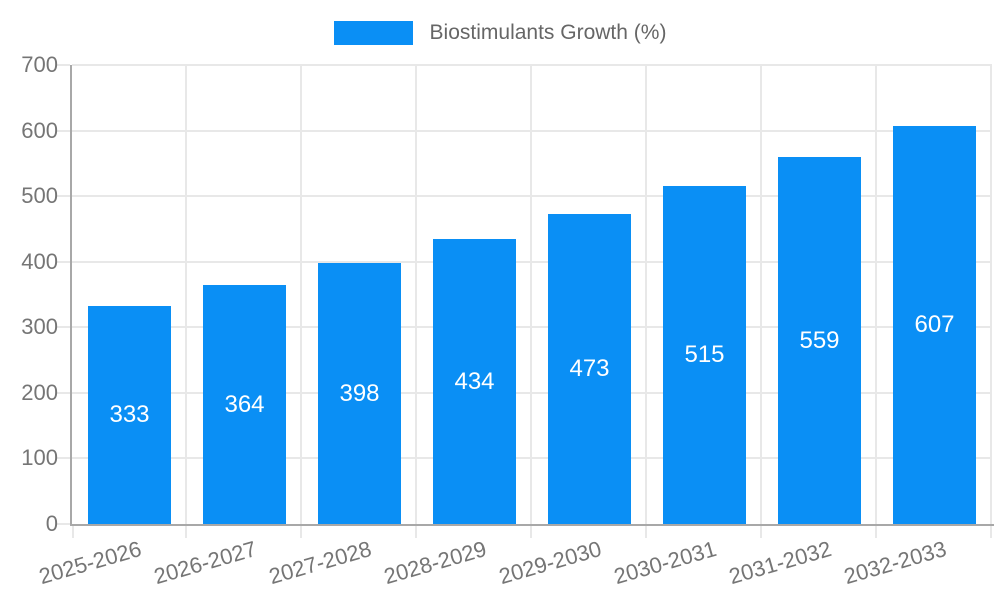 The image size is (1000, 600). Describe the element at coordinates (205, 563) in the screenshot. I see `x-tick-label: 2026-2027` at that location.